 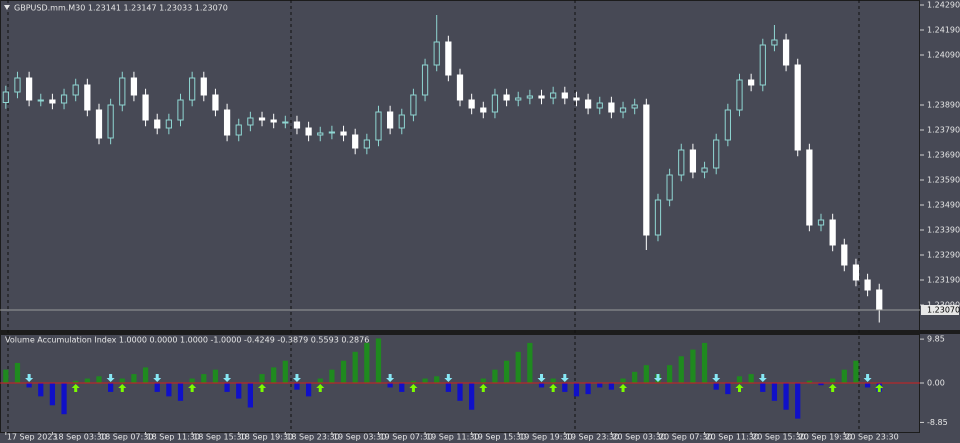 I want to click on x-tick-label: 19 Sep 07:30, so click(x=405, y=437).